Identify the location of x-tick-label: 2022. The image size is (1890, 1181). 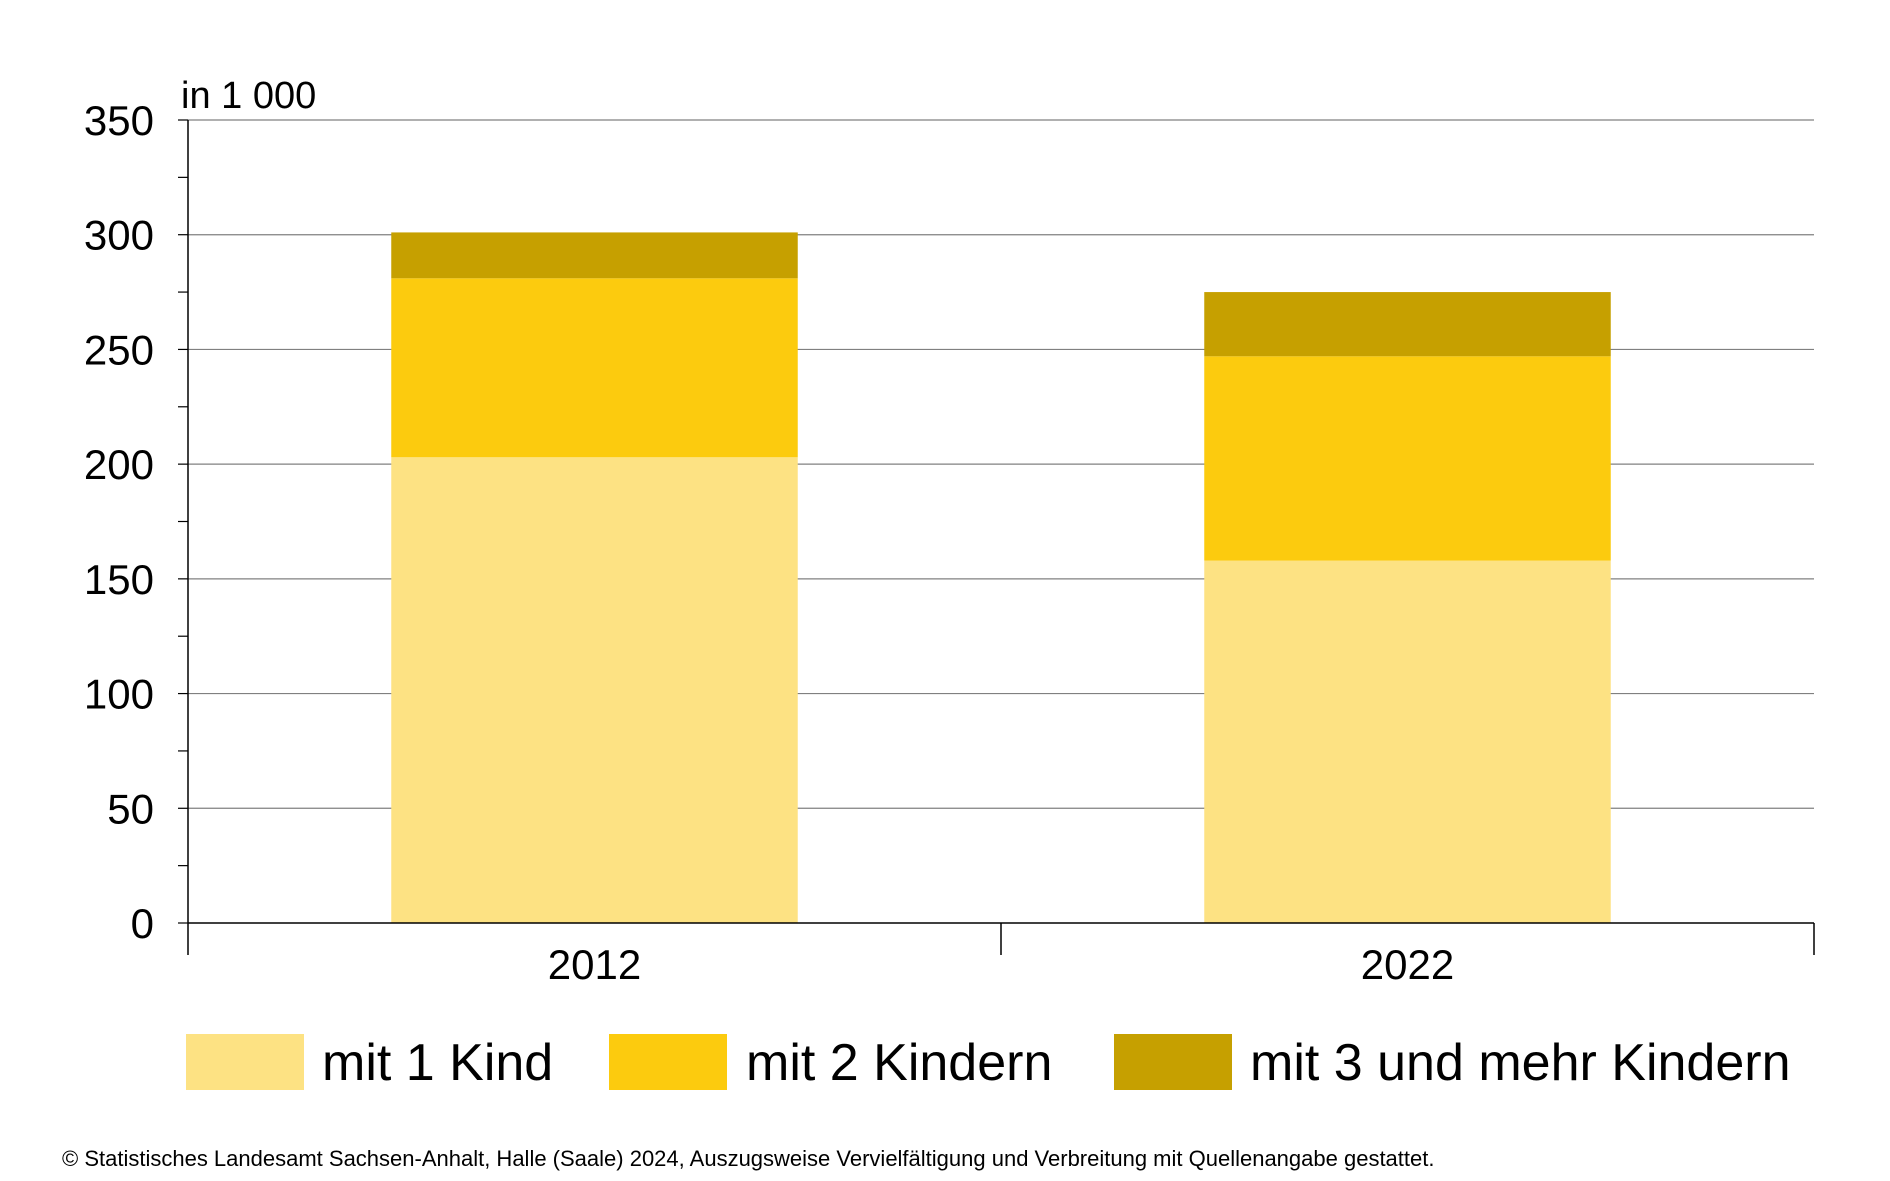
(1407, 964).